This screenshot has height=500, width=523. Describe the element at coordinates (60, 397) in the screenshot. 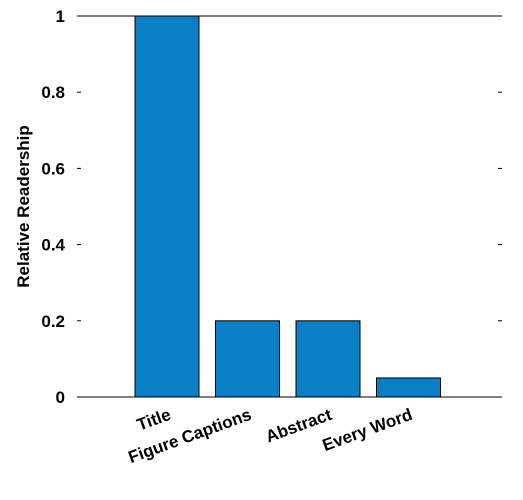

I see `y-tick-label: 0` at that location.